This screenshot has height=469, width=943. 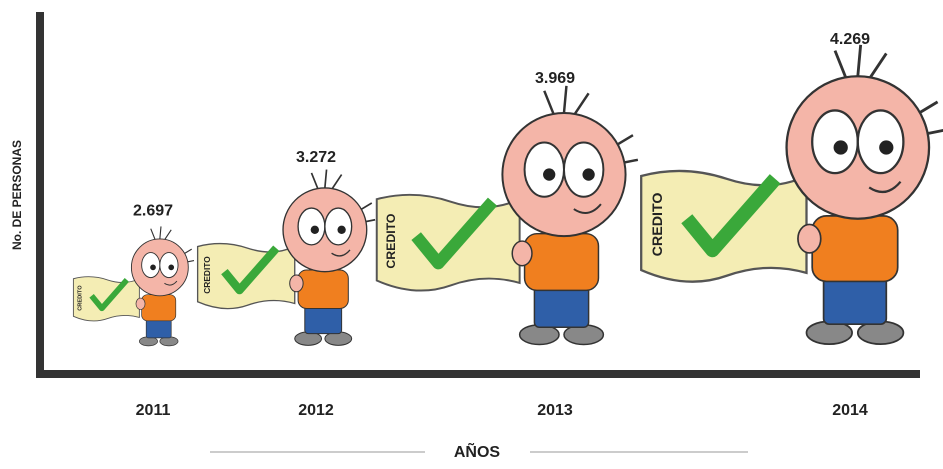 What do you see at coordinates (850, 39) in the screenshot?
I see `value-label: 4.269` at bounding box center [850, 39].